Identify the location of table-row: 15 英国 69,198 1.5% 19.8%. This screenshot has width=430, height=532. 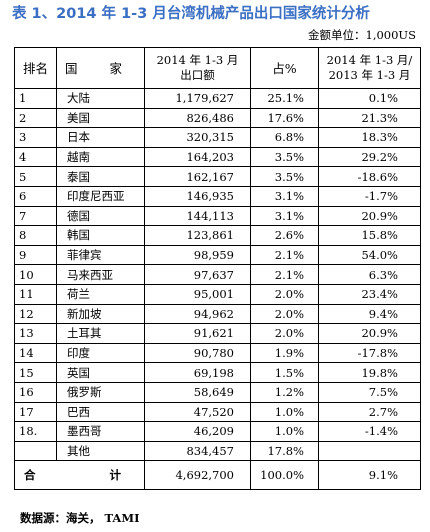
(217, 372).